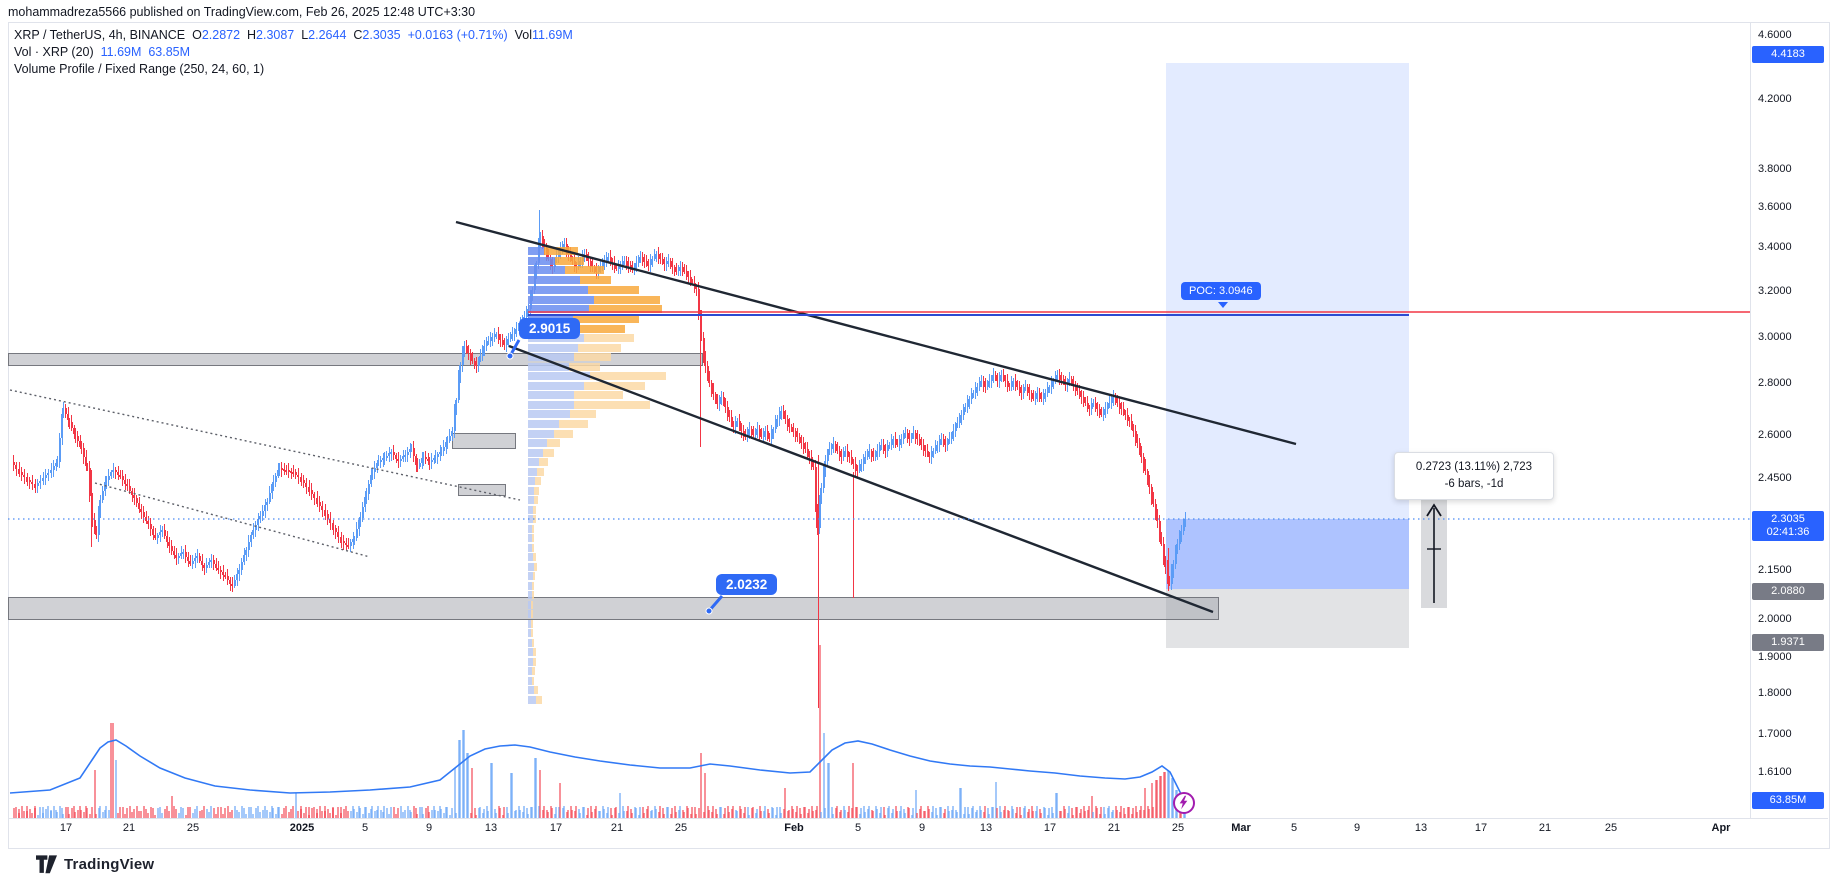 This screenshot has height=883, width=1835. I want to click on legend-volume-row: Vol · XRP (20) 11.69M 63.85M, so click(293, 52).